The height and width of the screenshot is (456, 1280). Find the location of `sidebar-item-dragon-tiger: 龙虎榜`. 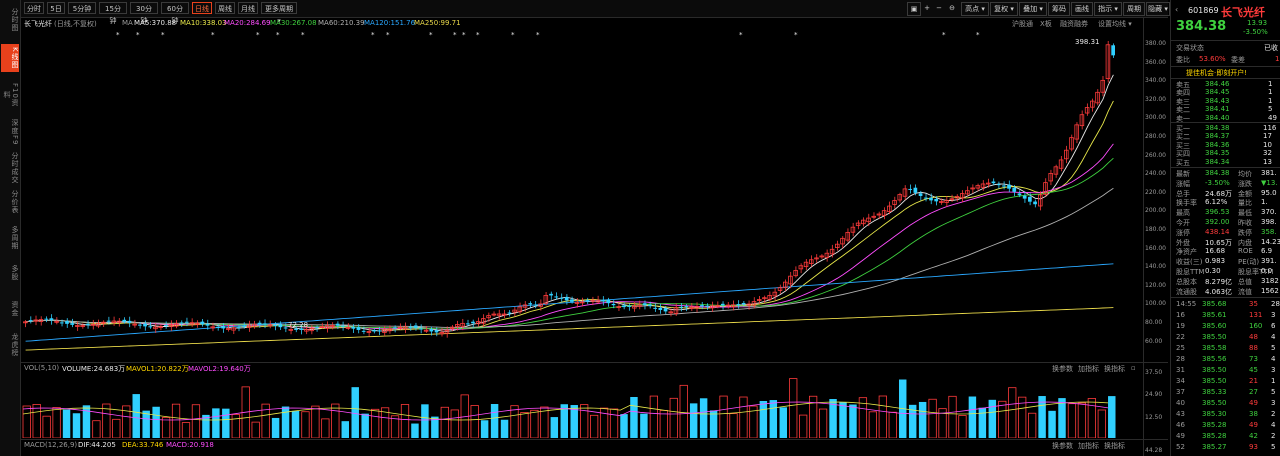

sidebar-item-dragon-tiger: 龙虎榜 is located at coordinates (15, 345).